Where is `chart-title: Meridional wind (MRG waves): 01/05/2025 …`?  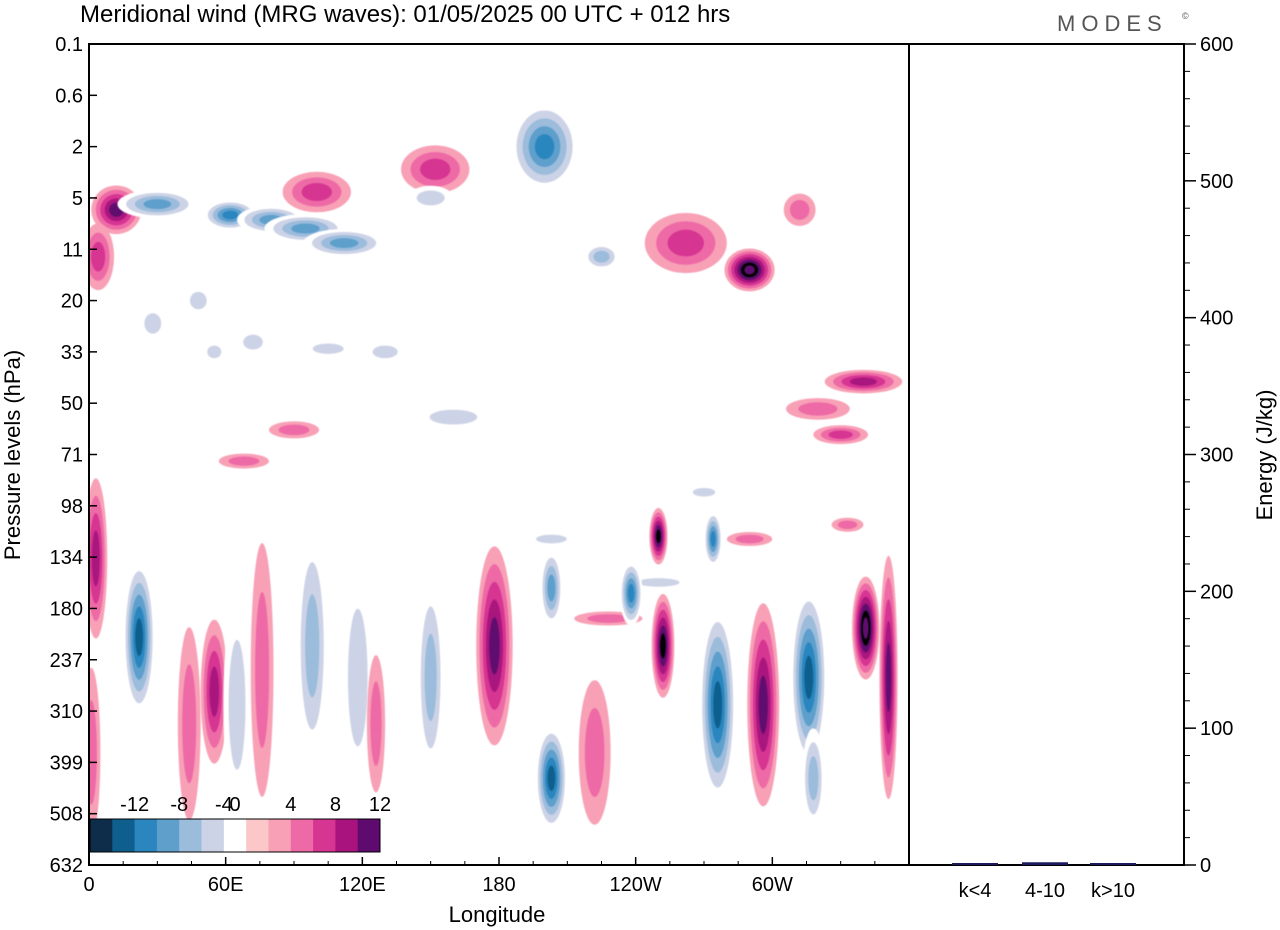 chart-title: Meridional wind (MRG waves): 01/05/2025 … is located at coordinates (405, 14).